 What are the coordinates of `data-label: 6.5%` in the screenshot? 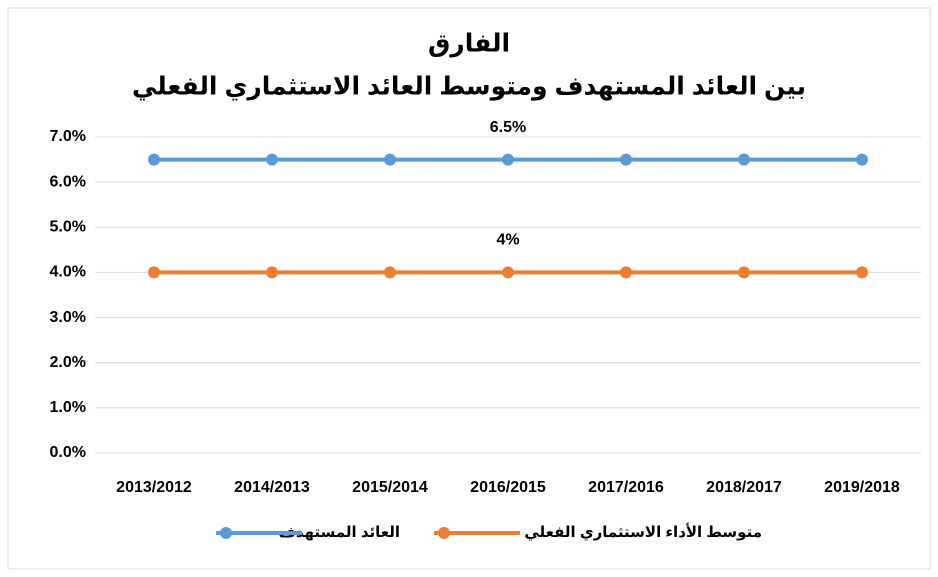 It's located at (508, 127).